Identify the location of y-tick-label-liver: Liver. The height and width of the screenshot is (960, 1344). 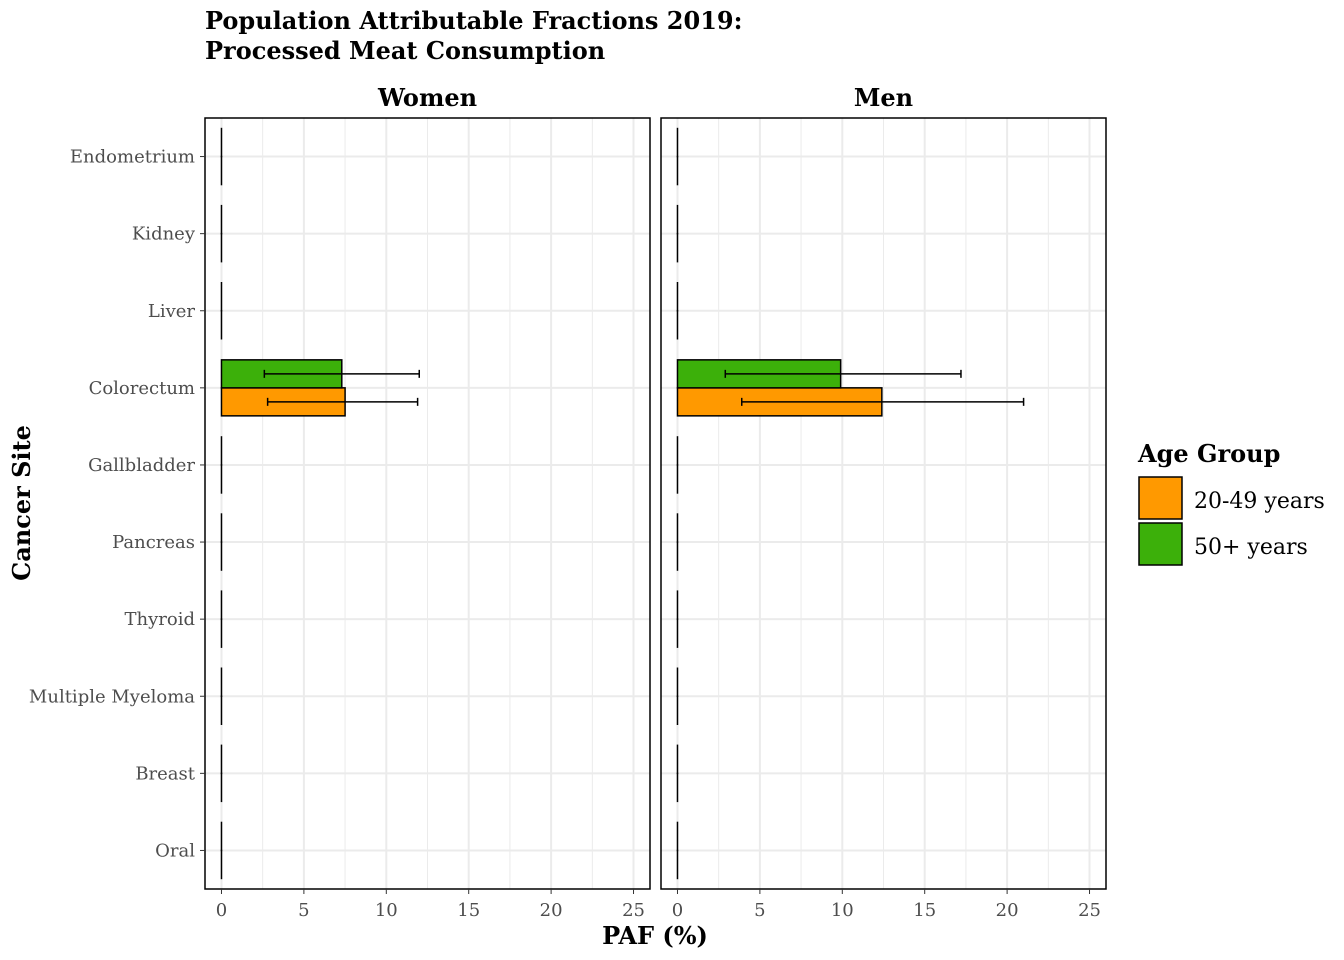
(172, 311).